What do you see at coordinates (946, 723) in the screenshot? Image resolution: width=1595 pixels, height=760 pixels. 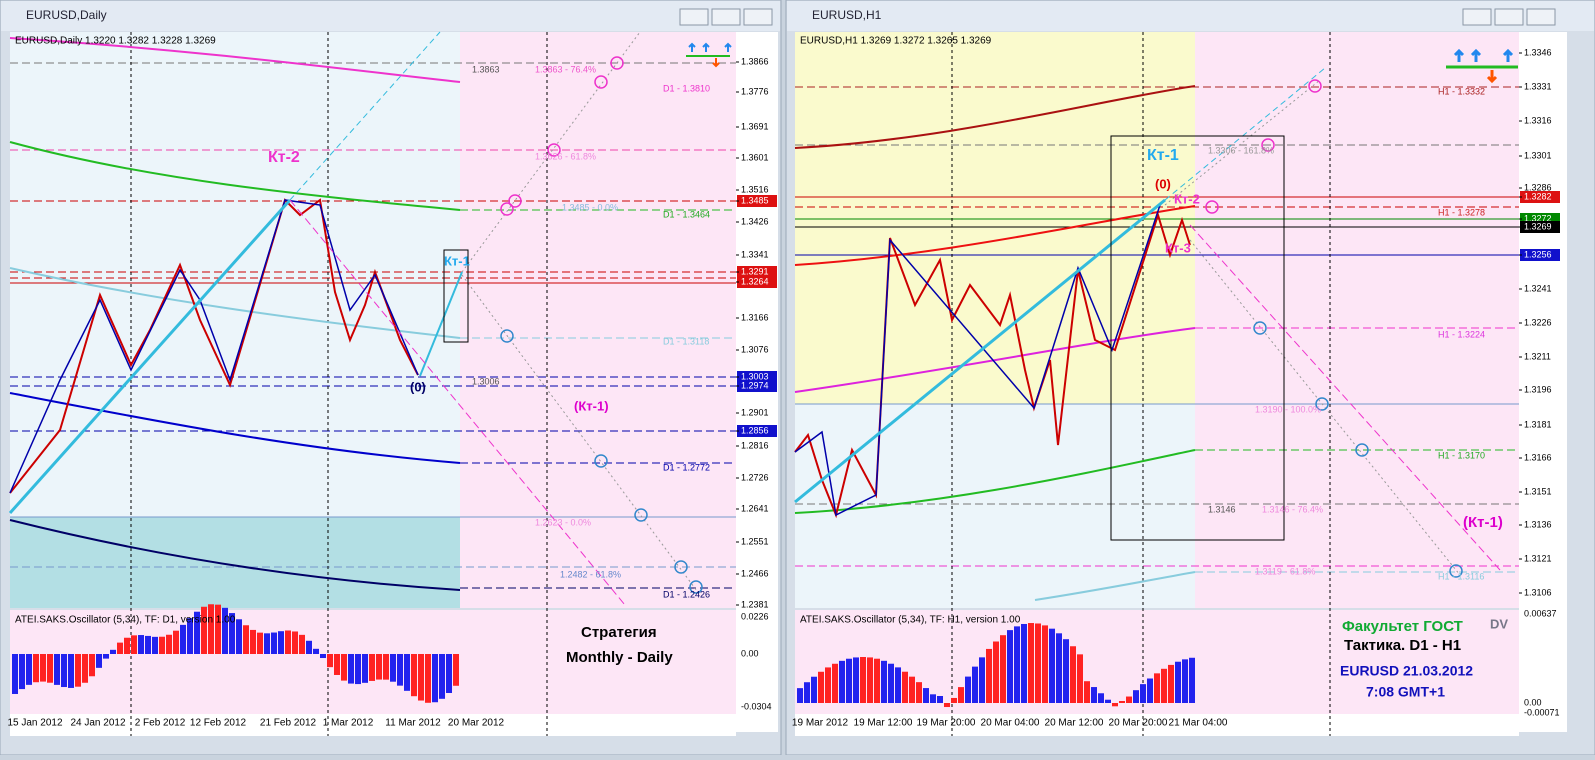 I see `date-label: 19 Mar 20:00` at bounding box center [946, 723].